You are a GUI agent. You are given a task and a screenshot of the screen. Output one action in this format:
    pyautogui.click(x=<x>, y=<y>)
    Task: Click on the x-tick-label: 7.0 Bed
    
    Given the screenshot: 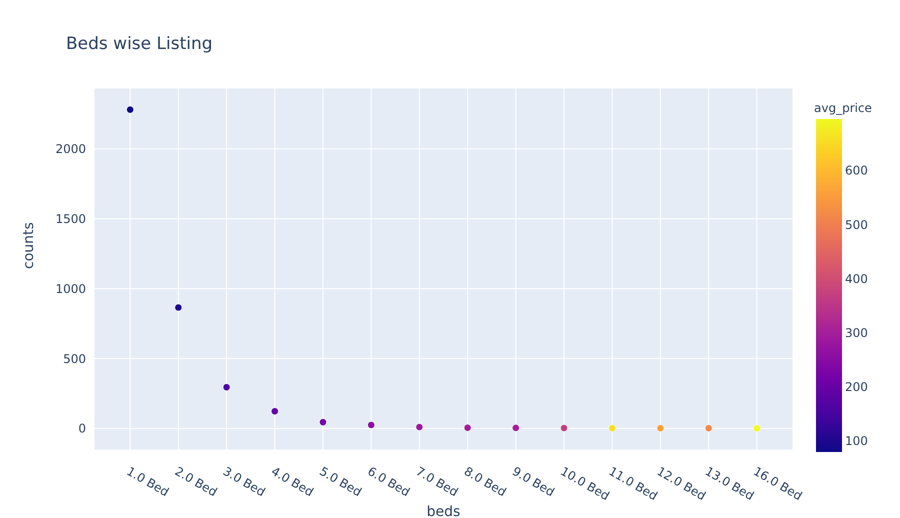 What is the action you would take?
    pyautogui.click(x=437, y=482)
    